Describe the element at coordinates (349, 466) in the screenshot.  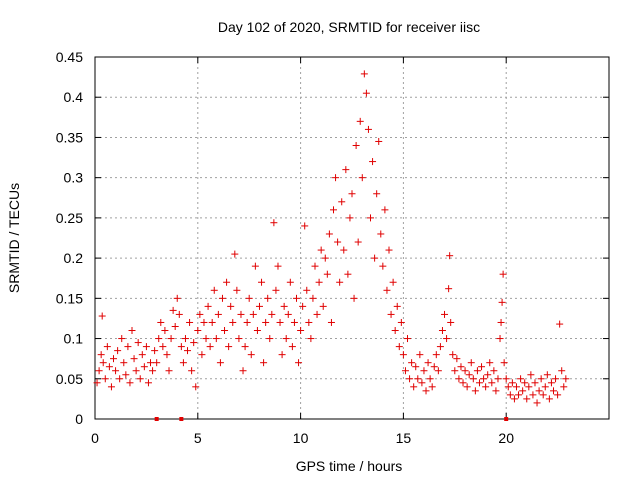
I see `x-axis-label: GPS time / hours` at that location.